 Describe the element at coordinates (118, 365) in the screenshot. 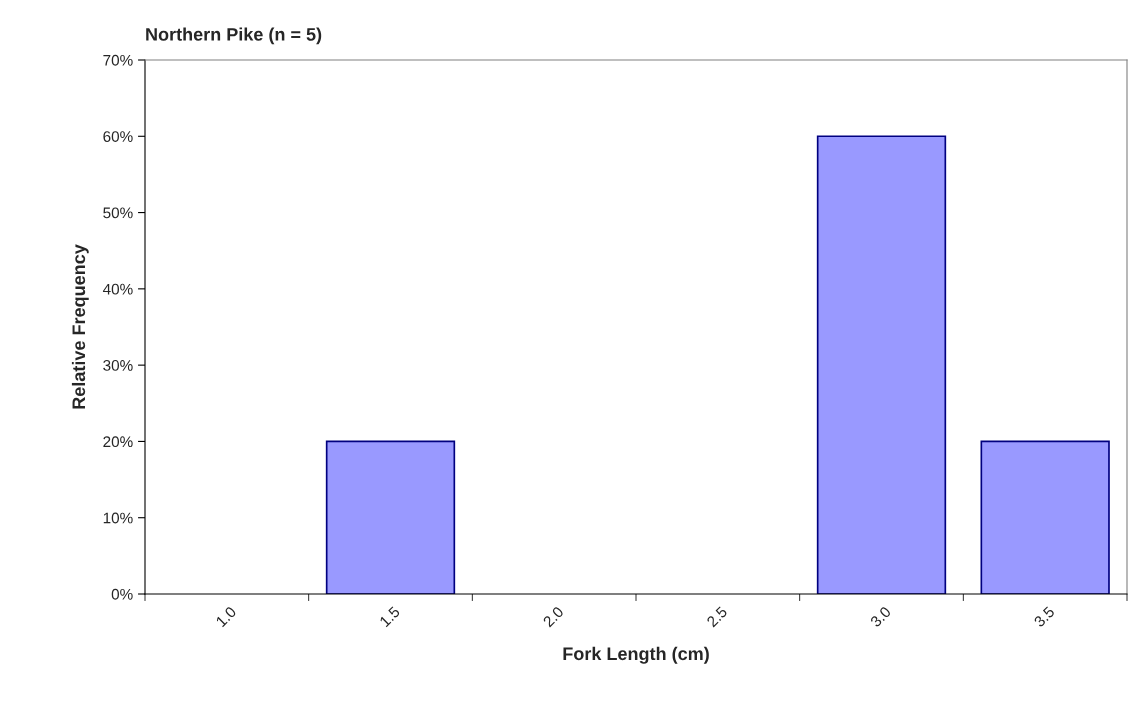

I see `y-tick-label: 30%` at that location.